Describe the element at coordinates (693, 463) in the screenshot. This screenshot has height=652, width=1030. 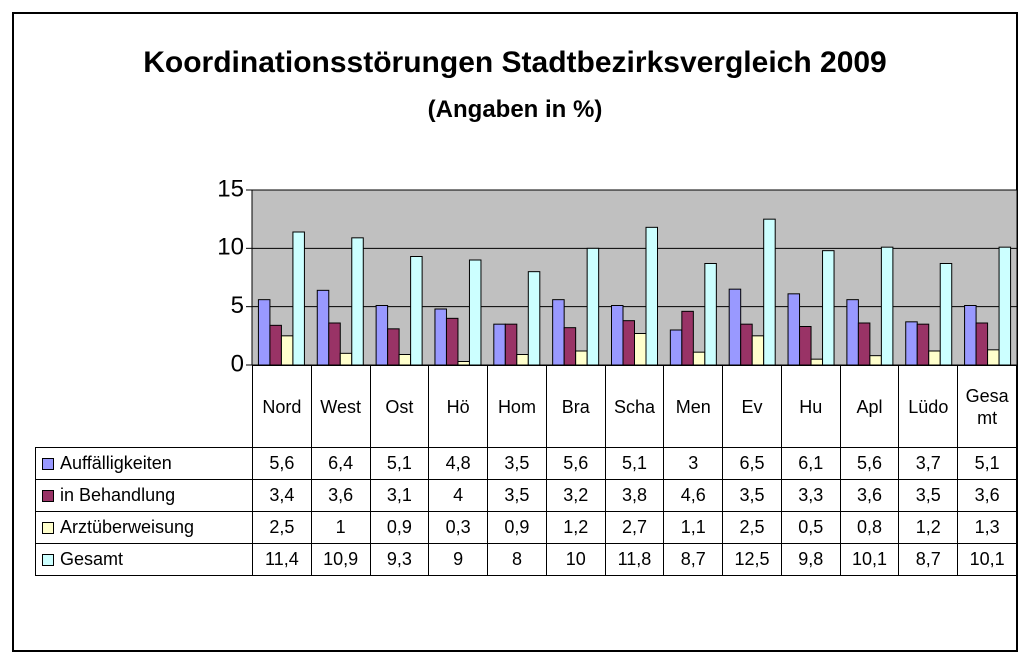
I see `table-value: 3` at that location.